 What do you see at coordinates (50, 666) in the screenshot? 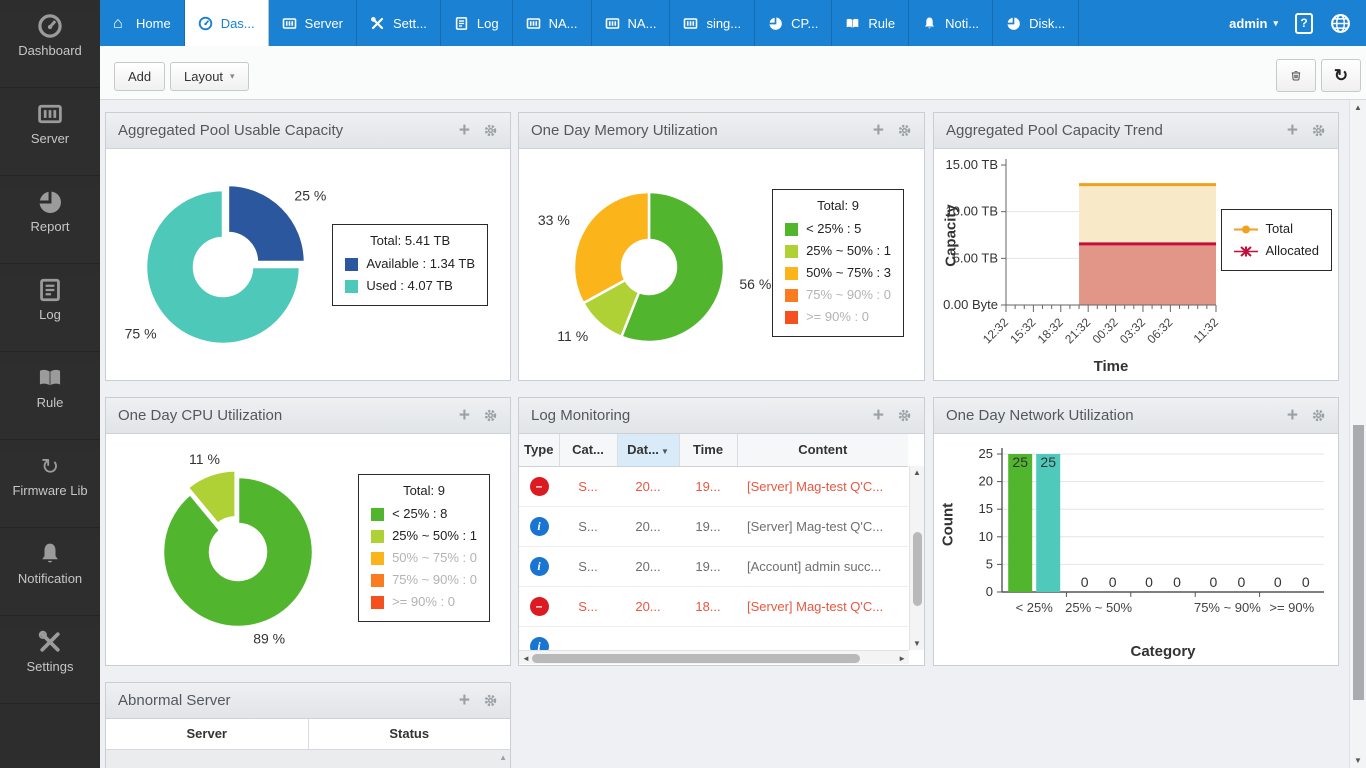
I see `sidebar-item-settings: Settings` at bounding box center [50, 666].